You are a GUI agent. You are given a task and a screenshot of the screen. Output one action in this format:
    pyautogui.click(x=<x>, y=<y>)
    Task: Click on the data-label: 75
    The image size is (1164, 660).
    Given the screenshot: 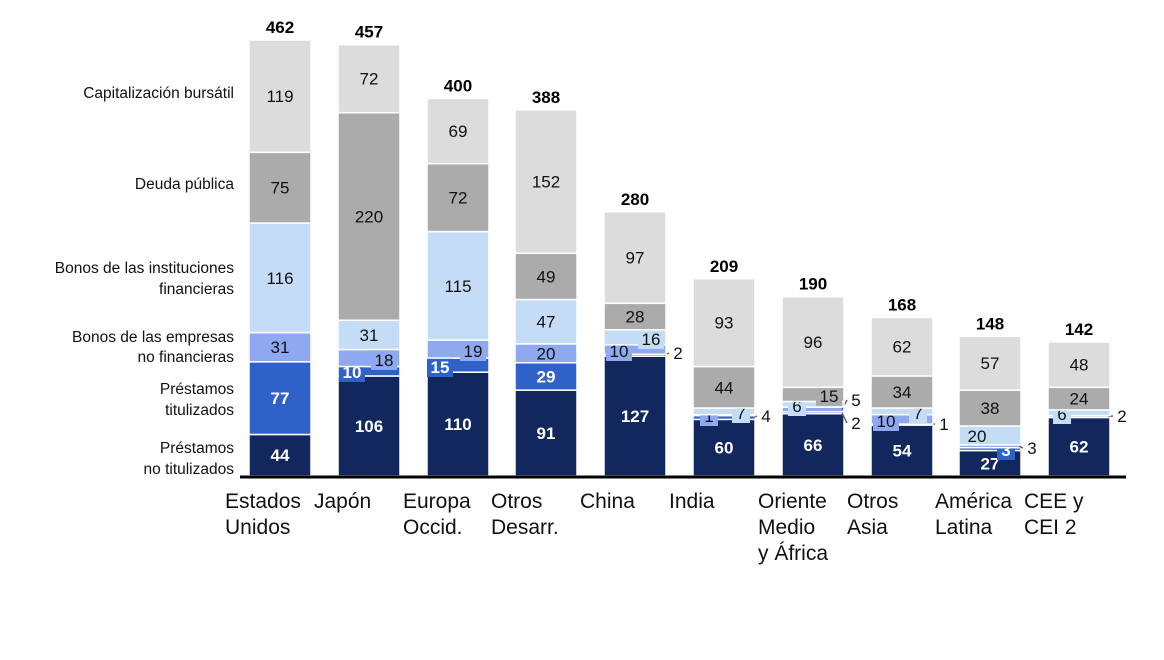 What is the action you would take?
    pyautogui.click(x=280, y=188)
    